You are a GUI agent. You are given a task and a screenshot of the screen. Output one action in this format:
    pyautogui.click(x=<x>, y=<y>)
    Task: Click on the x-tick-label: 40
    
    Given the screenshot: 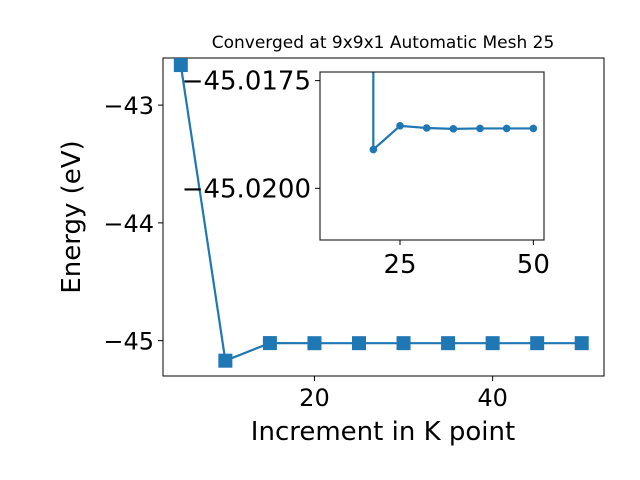 What is the action you would take?
    pyautogui.click(x=492, y=398)
    